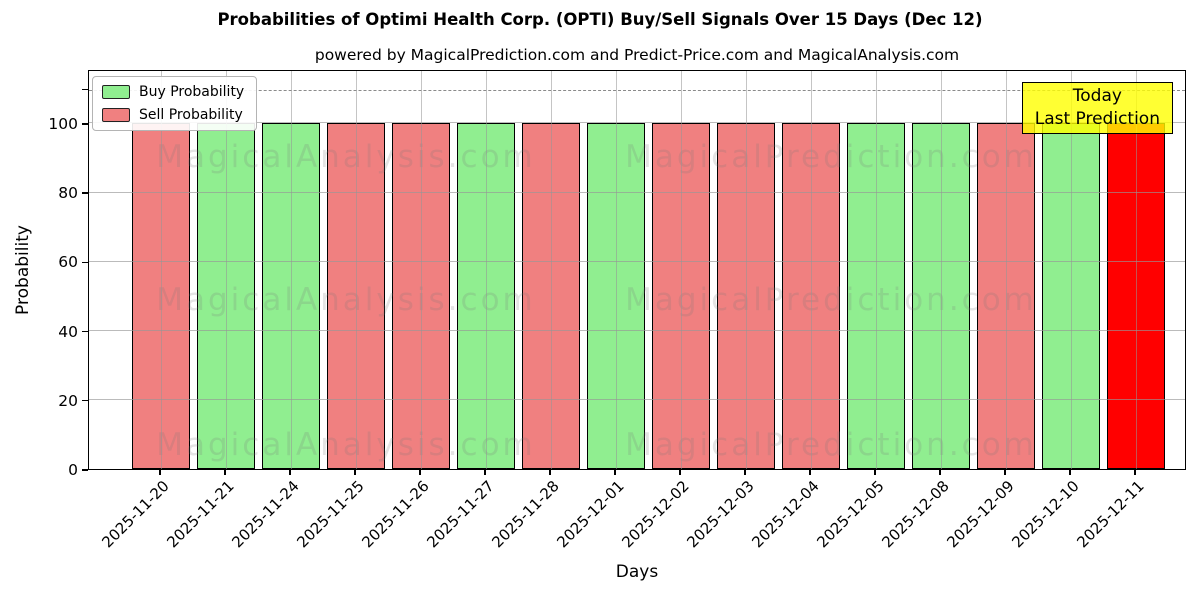 The height and width of the screenshot is (600, 1200). What do you see at coordinates (192, 92) in the screenshot?
I see `legend-label-buy: Buy Probability` at bounding box center [192, 92].